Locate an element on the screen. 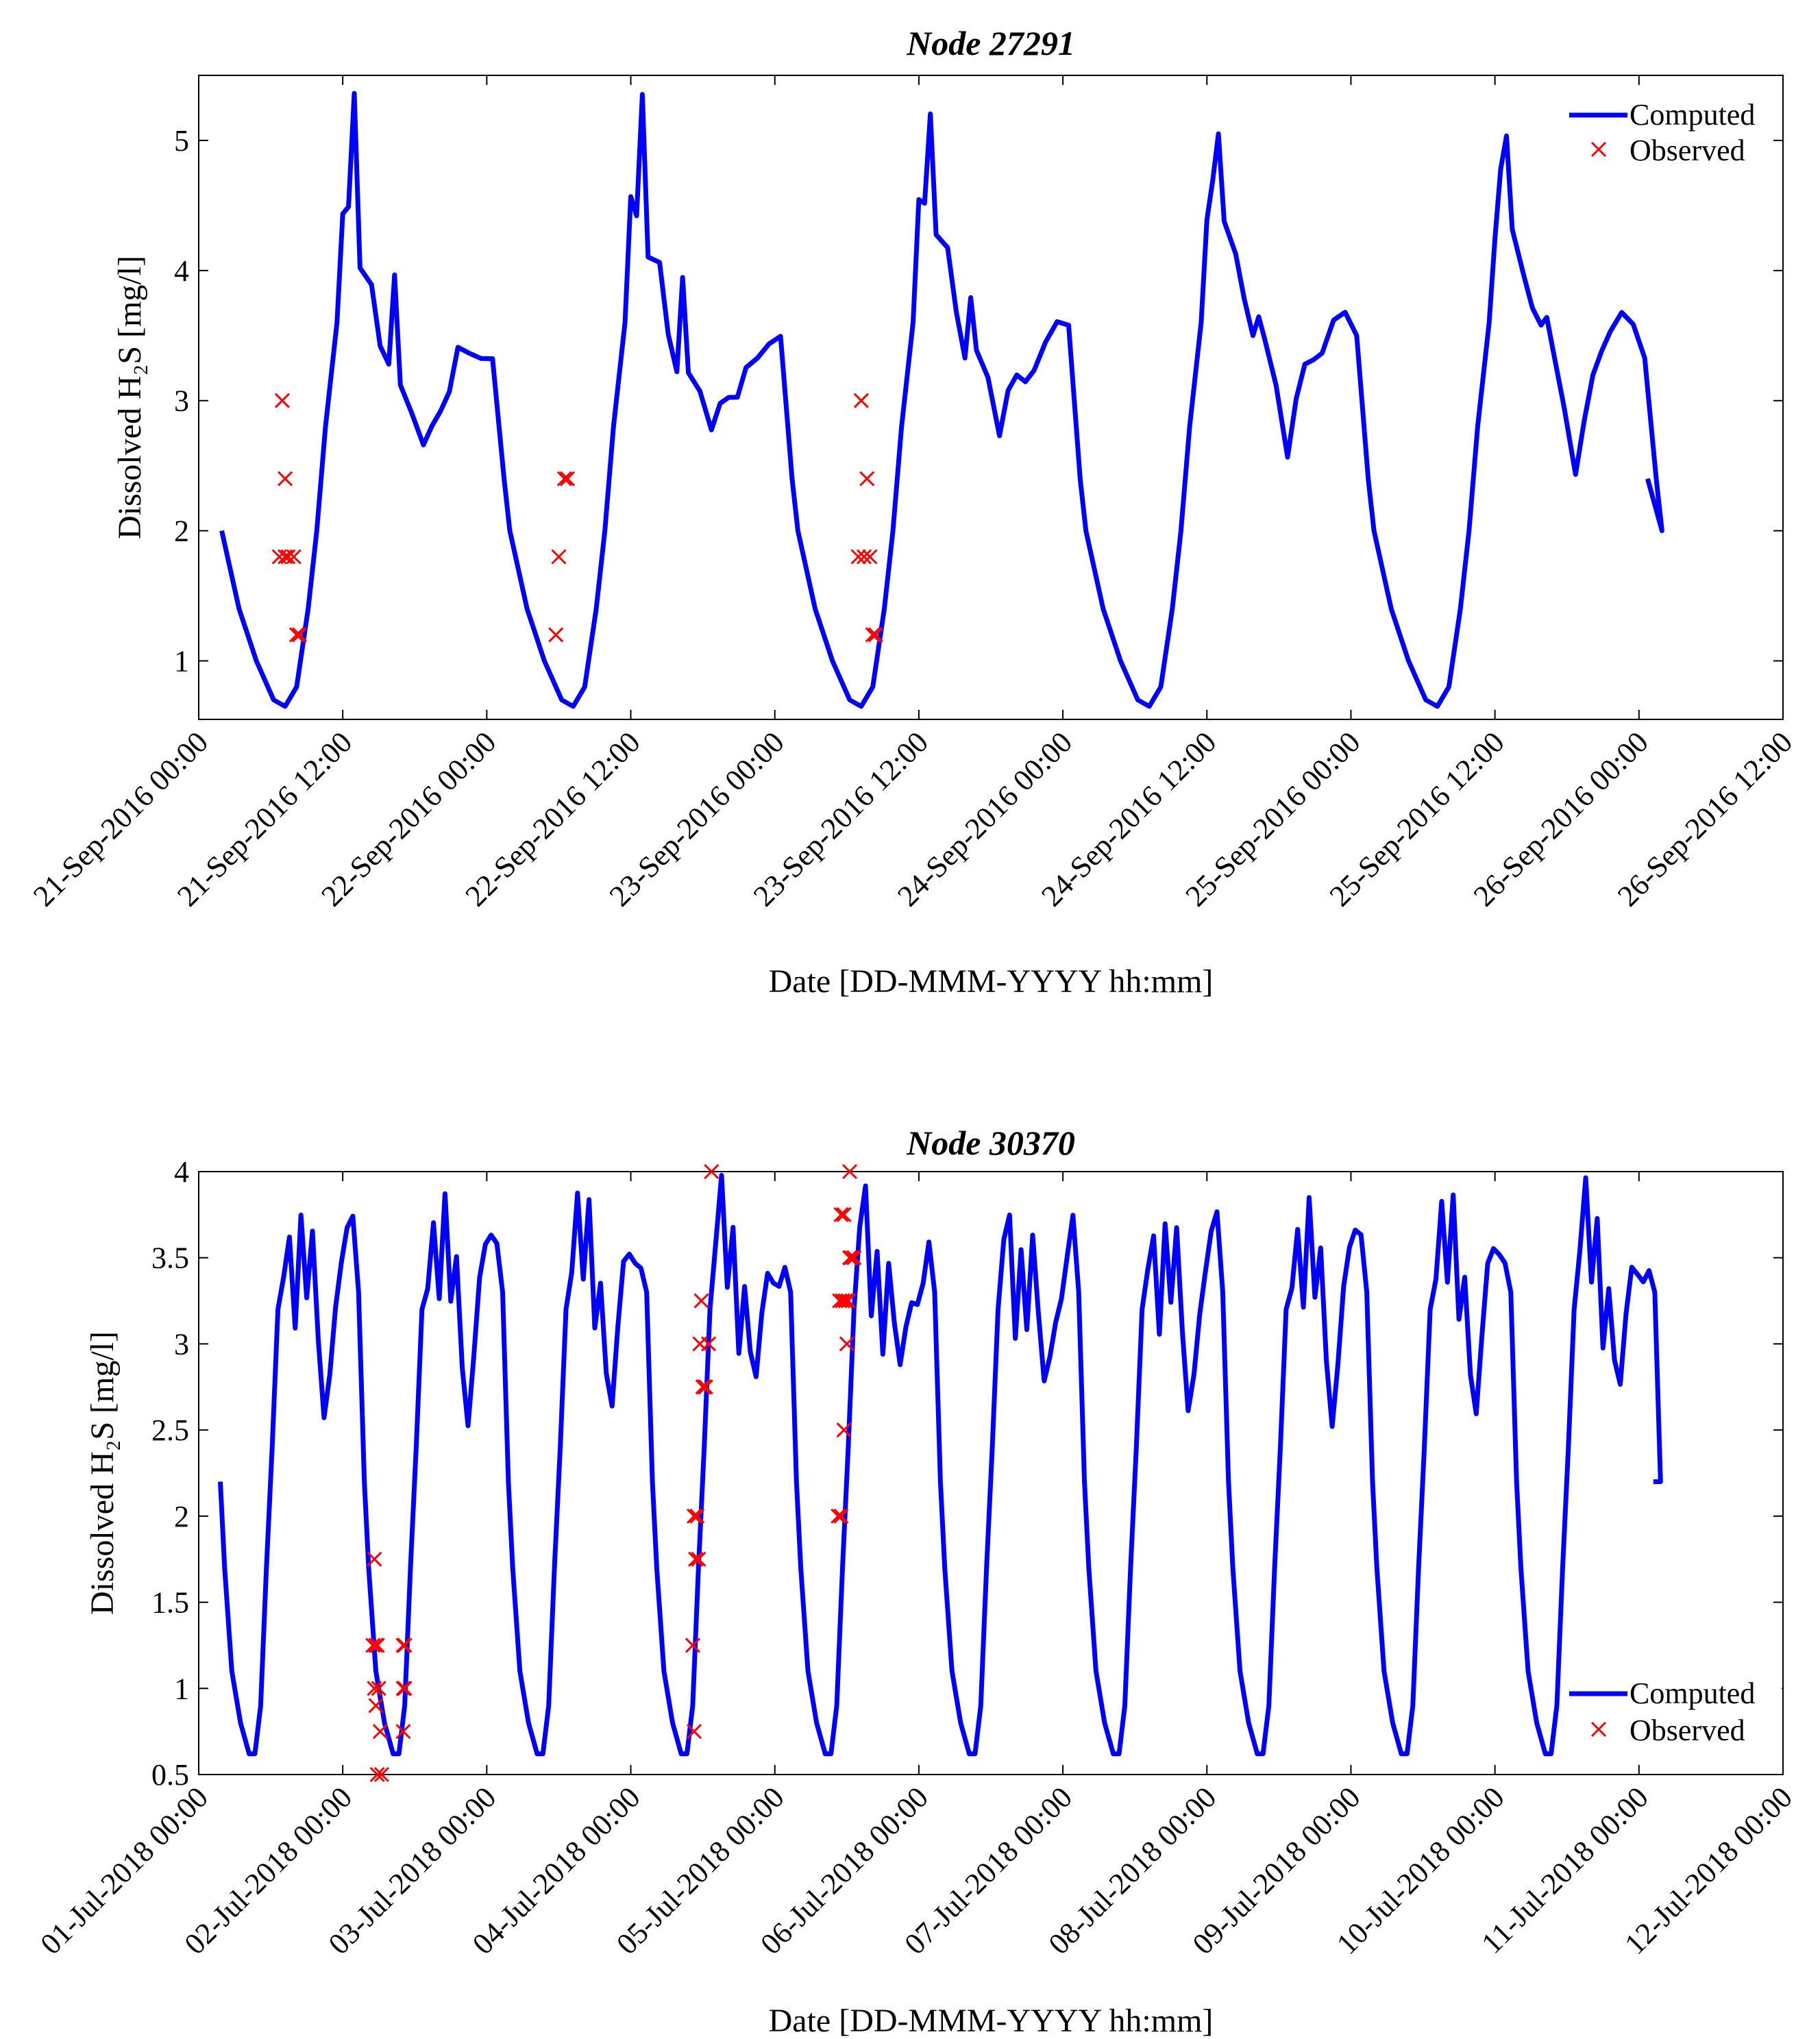 This screenshot has height=2039, width=1820. chart-2-y-tick-label: 3.5 is located at coordinates (170, 1258).